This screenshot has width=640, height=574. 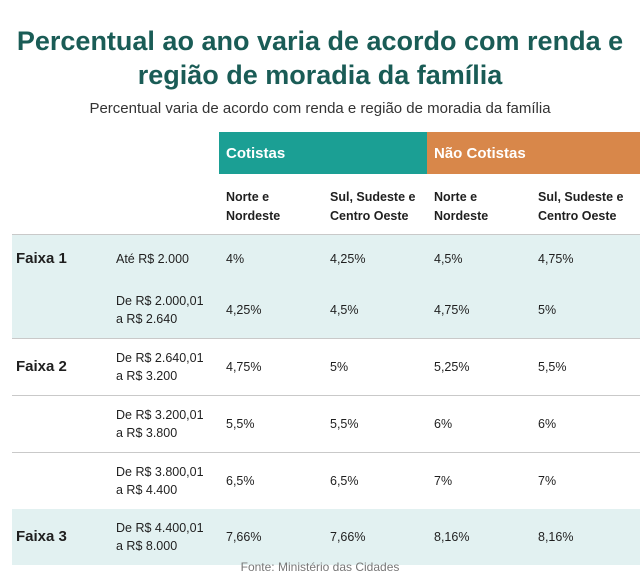 I want to click on col-header-nao-cotistas-norte: Norte e Nordeste, so click(x=479, y=204).